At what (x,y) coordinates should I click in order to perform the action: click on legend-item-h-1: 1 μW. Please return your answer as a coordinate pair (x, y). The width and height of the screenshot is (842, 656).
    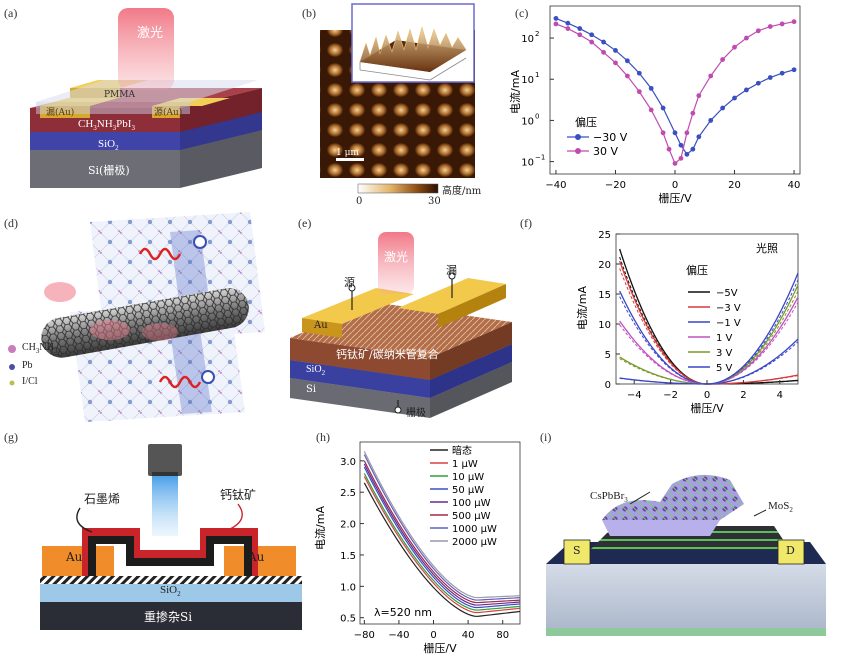
    Looking at the image, I should click on (465, 464).